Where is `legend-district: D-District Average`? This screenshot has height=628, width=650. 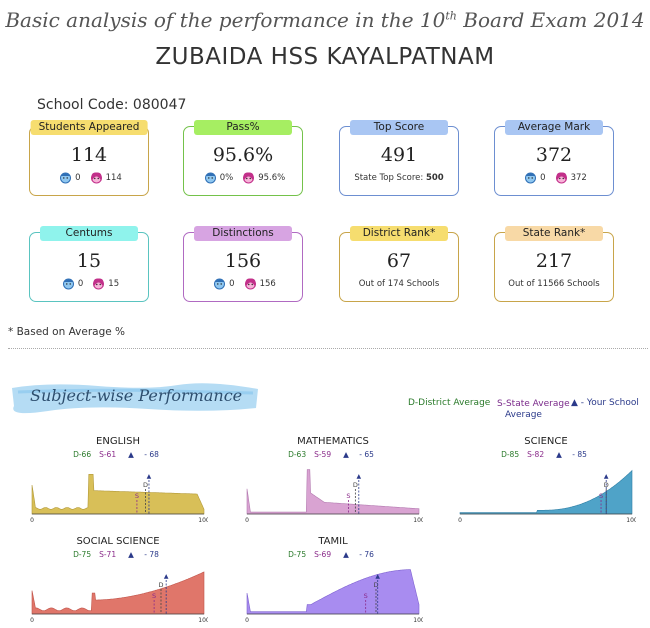
legend-district: D-District Average is located at coordinates (449, 403).